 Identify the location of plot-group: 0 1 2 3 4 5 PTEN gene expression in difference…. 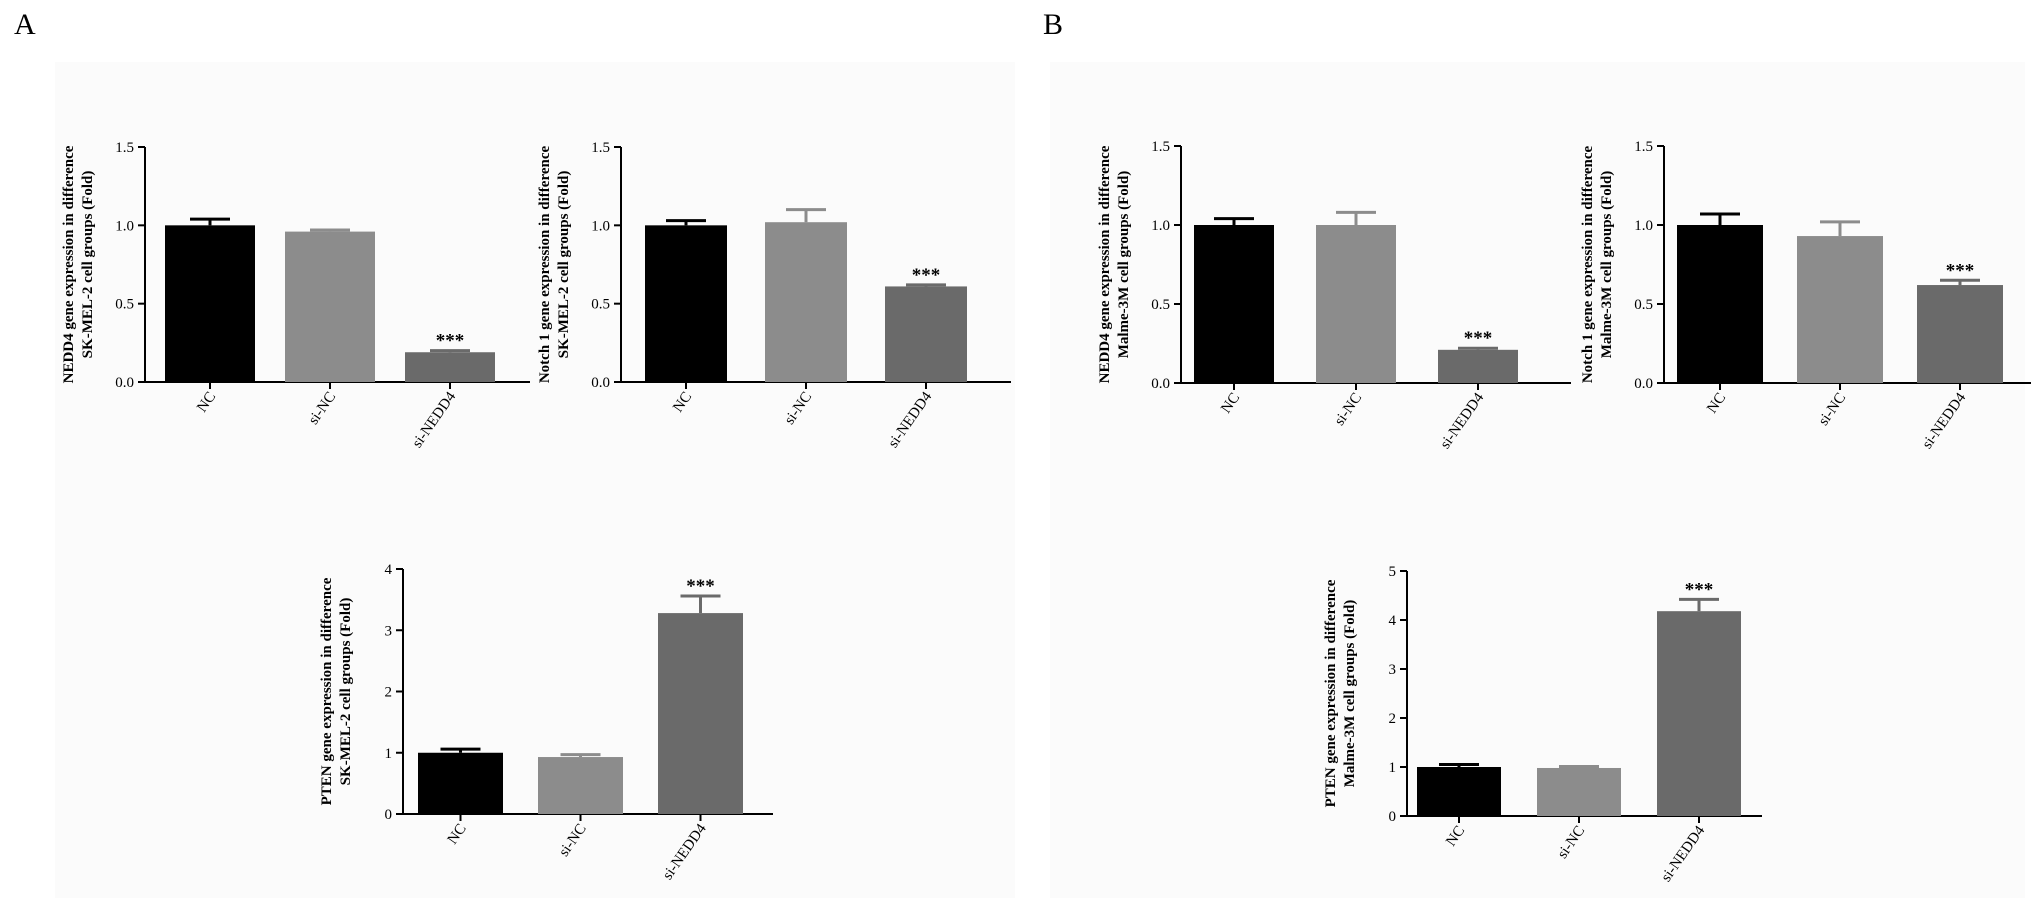
(1542, 724).